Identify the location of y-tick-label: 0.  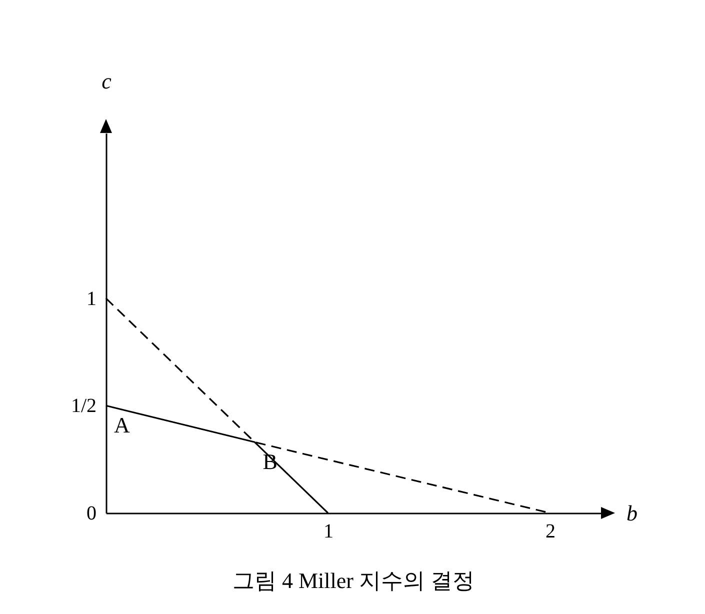
(91, 513).